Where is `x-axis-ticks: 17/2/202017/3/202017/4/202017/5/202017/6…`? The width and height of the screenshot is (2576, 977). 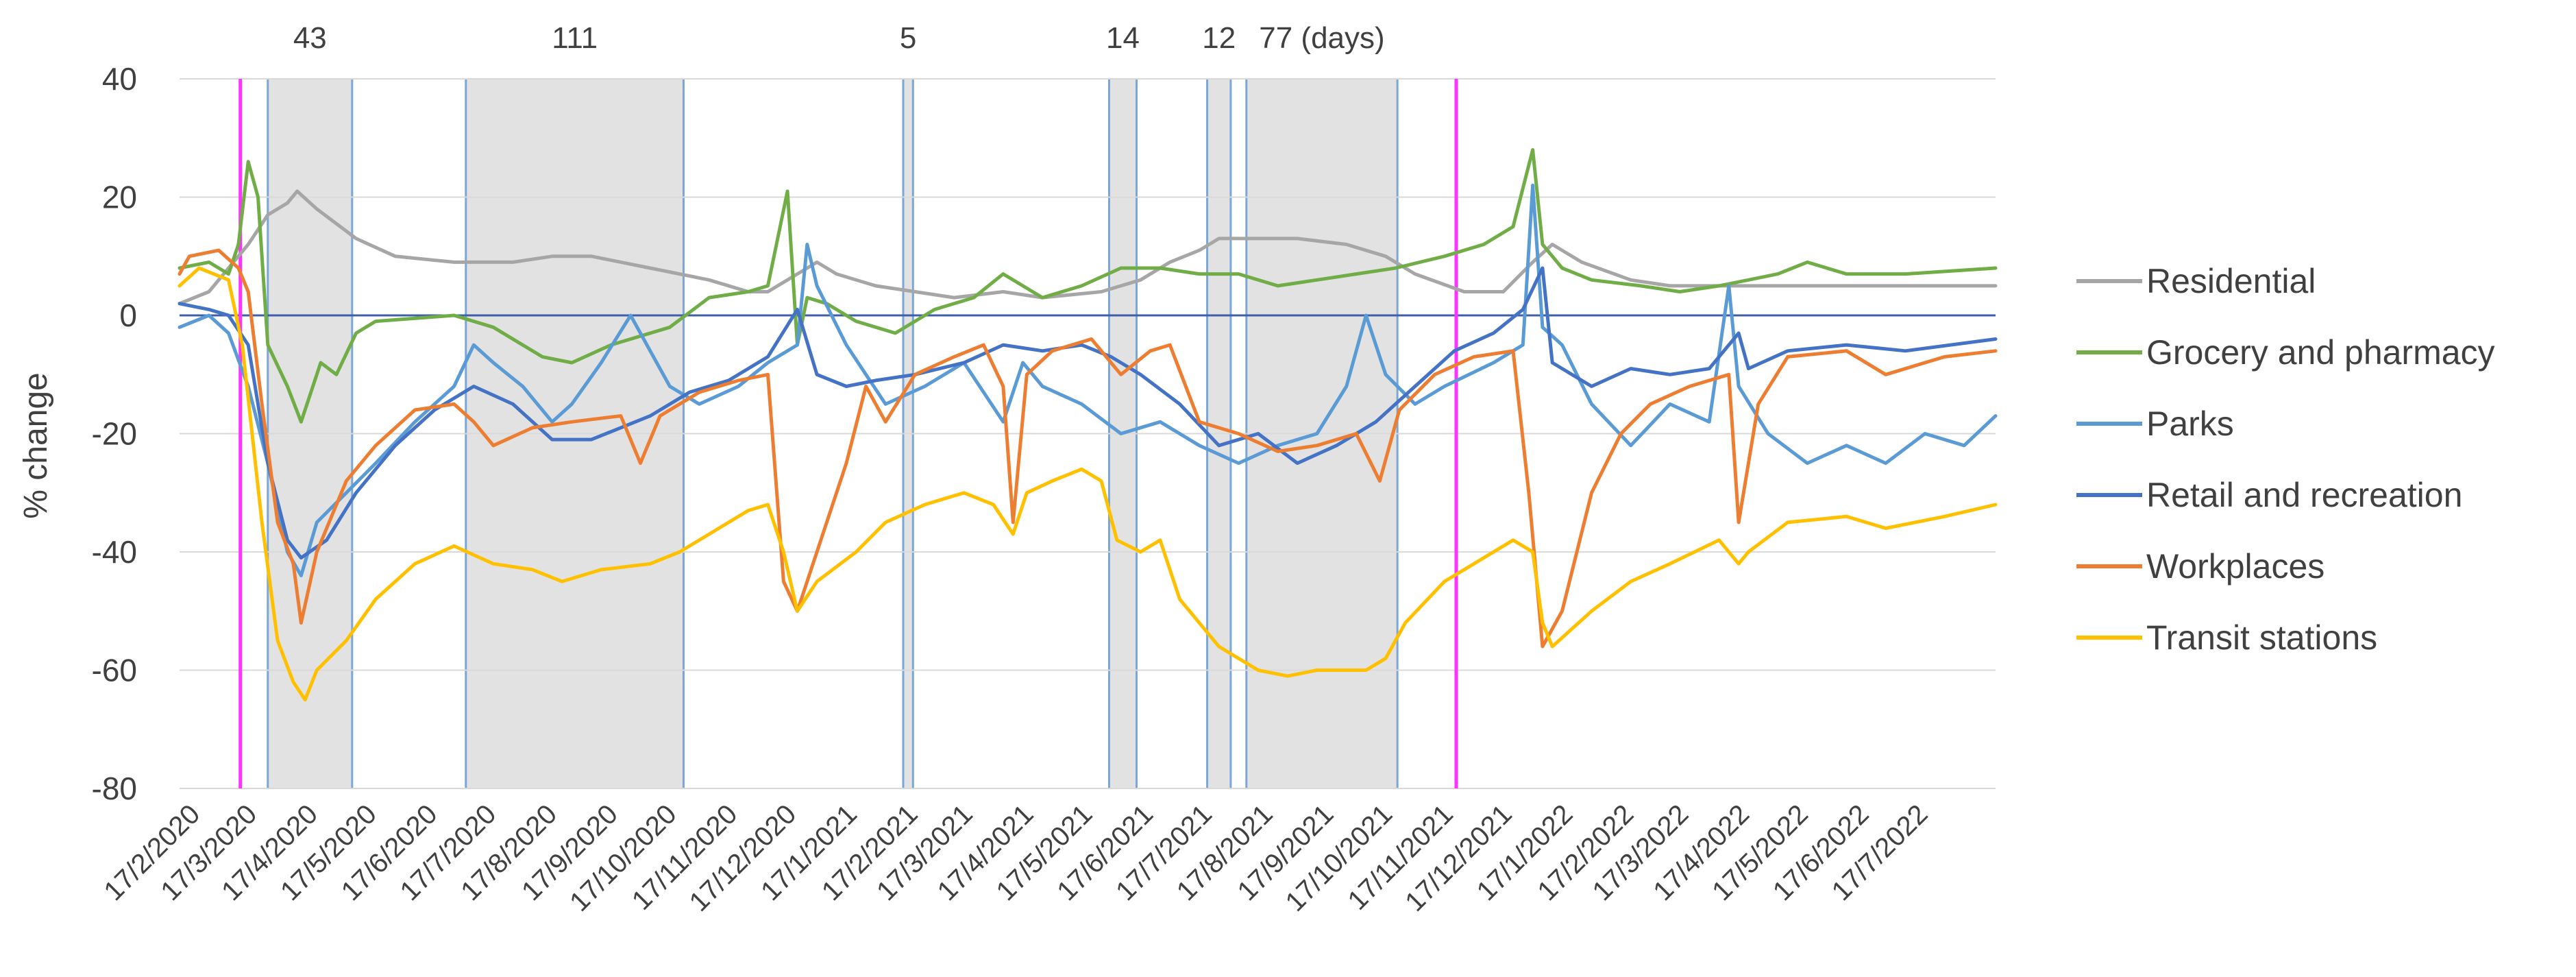 x-axis-ticks: 17/2/202017/3/202017/4/202017/5/202017/6… is located at coordinates (1016, 858).